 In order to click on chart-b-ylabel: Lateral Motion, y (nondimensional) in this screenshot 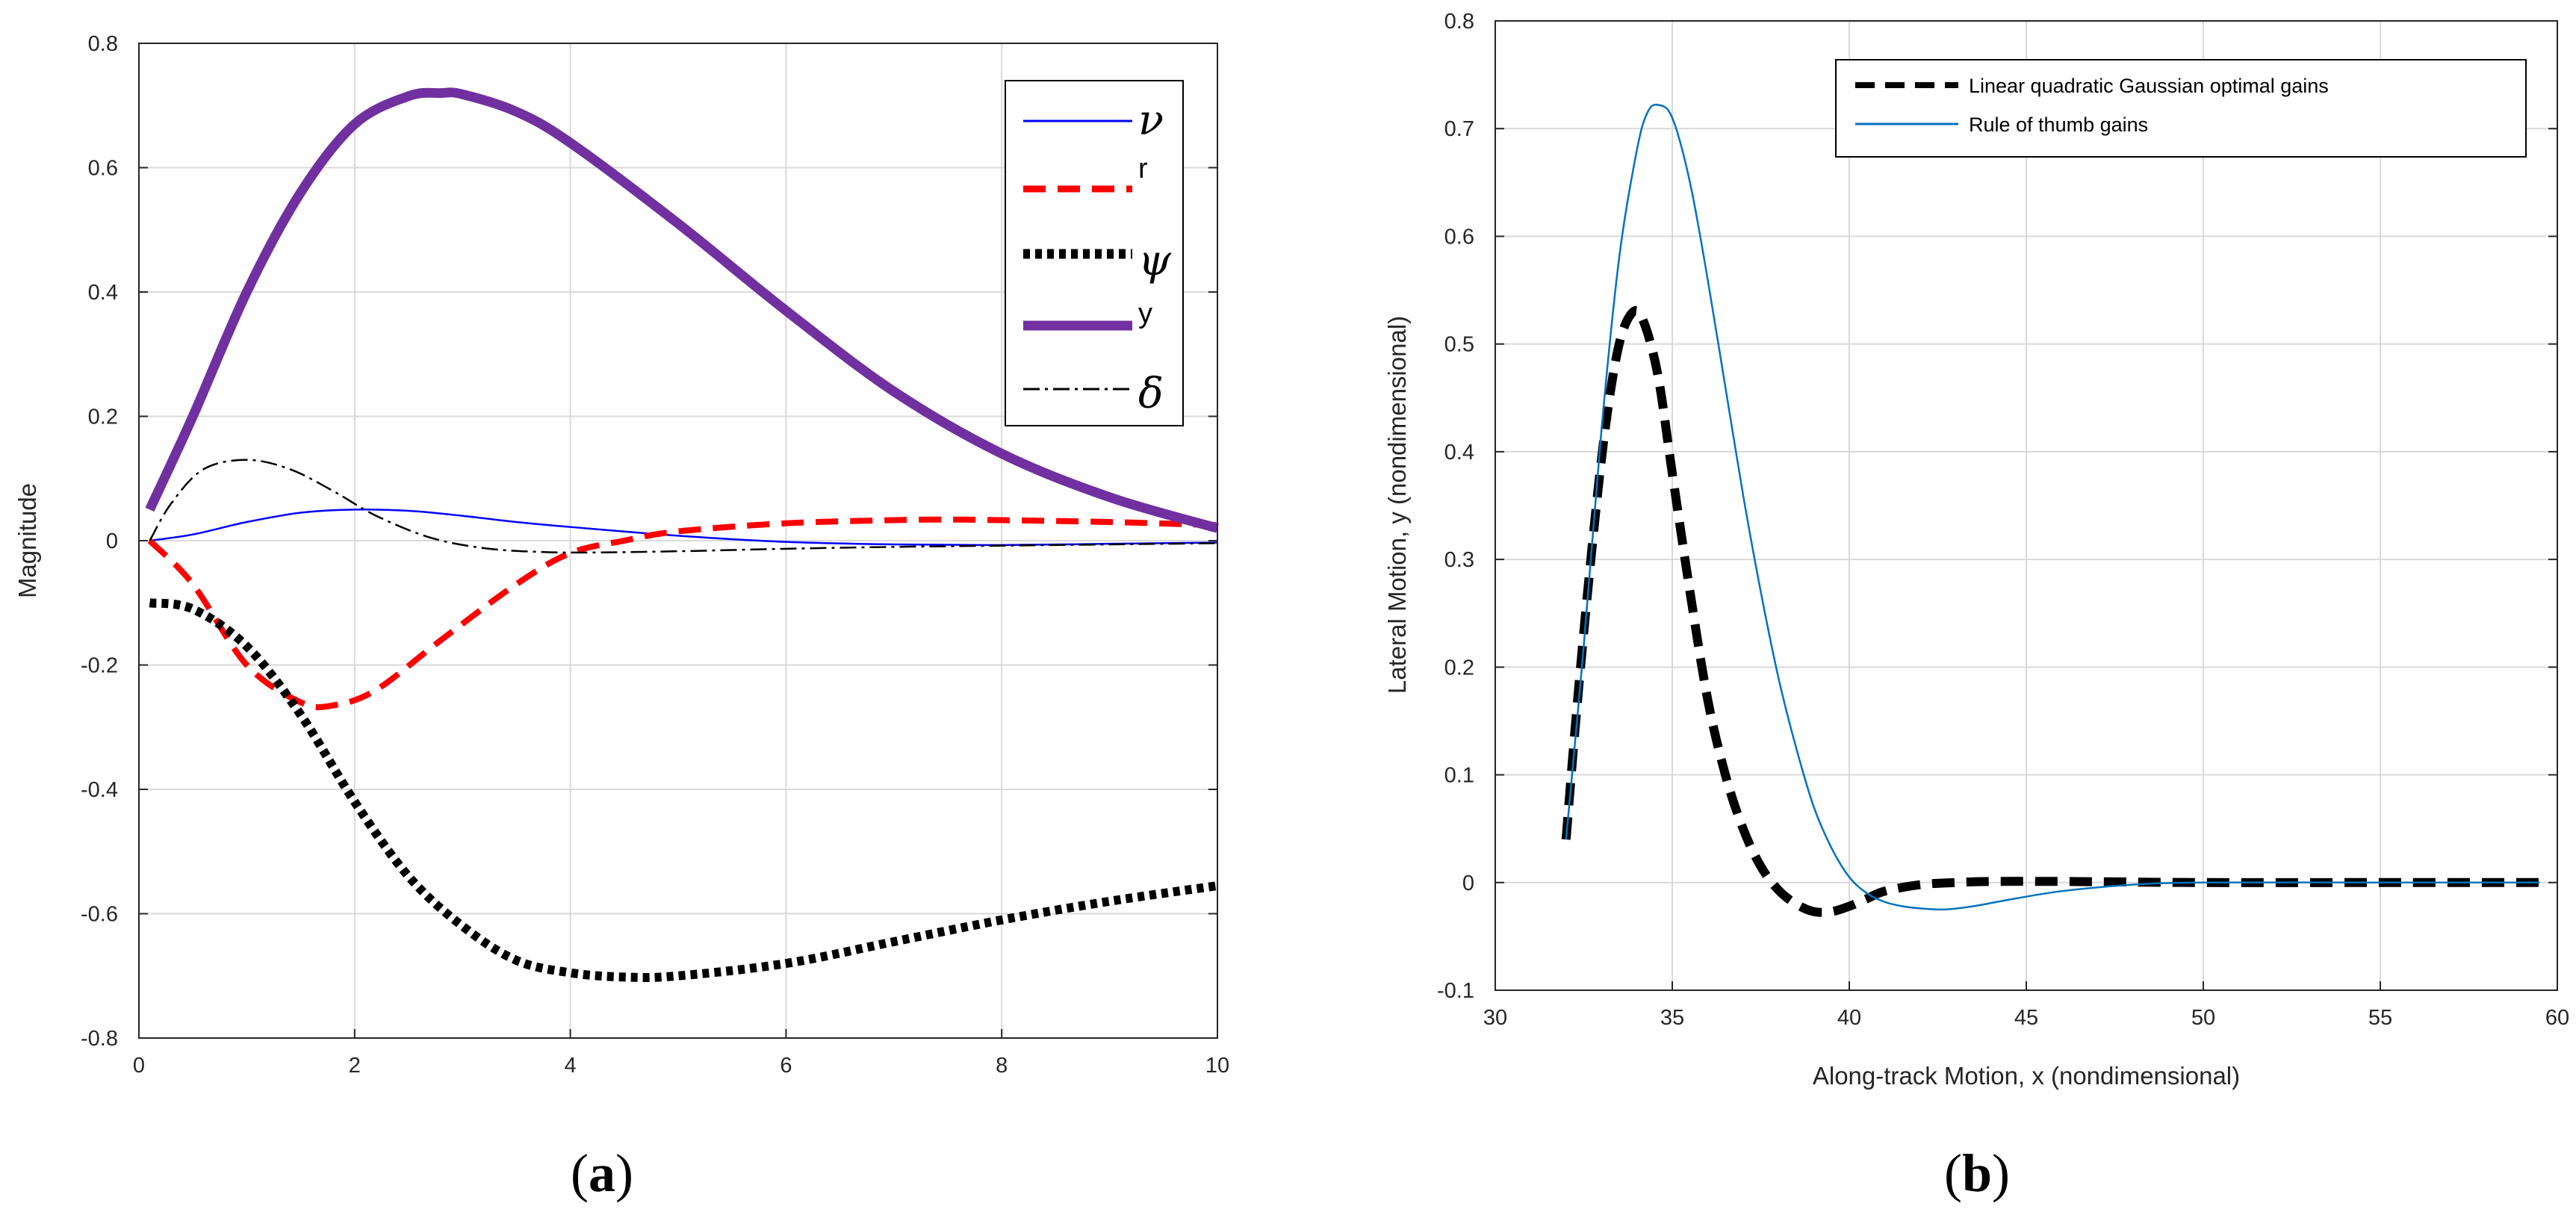, I will do `click(1397, 505)`.